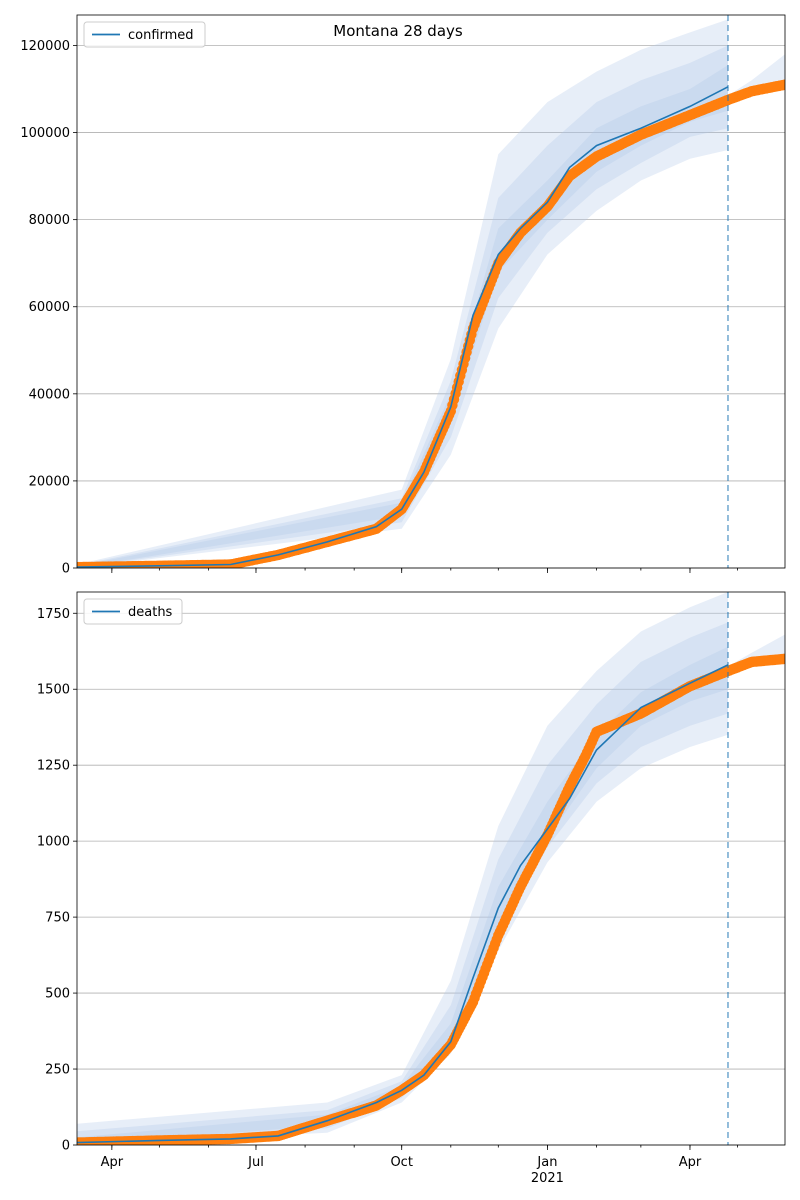 The image size is (800, 1200). I want to click on y-tick-label: 1500, so click(53, 690).